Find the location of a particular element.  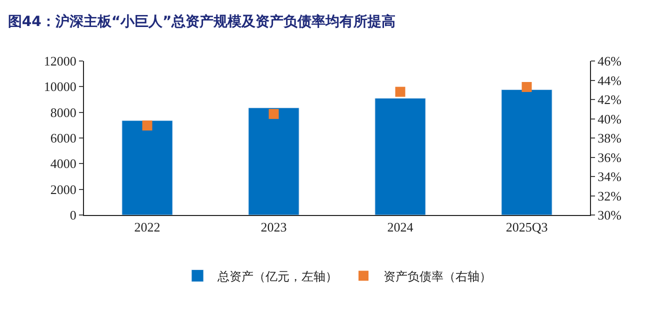

y2-tick-label: 34% is located at coordinates (610, 176).